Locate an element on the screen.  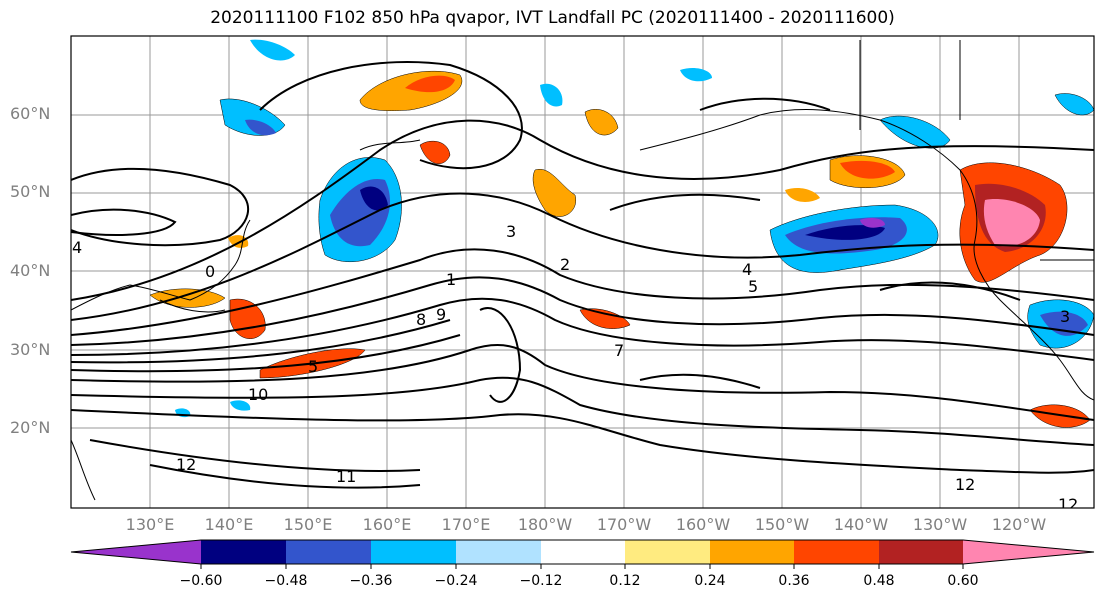
lat-label: 60°N is located at coordinates (30, 113).